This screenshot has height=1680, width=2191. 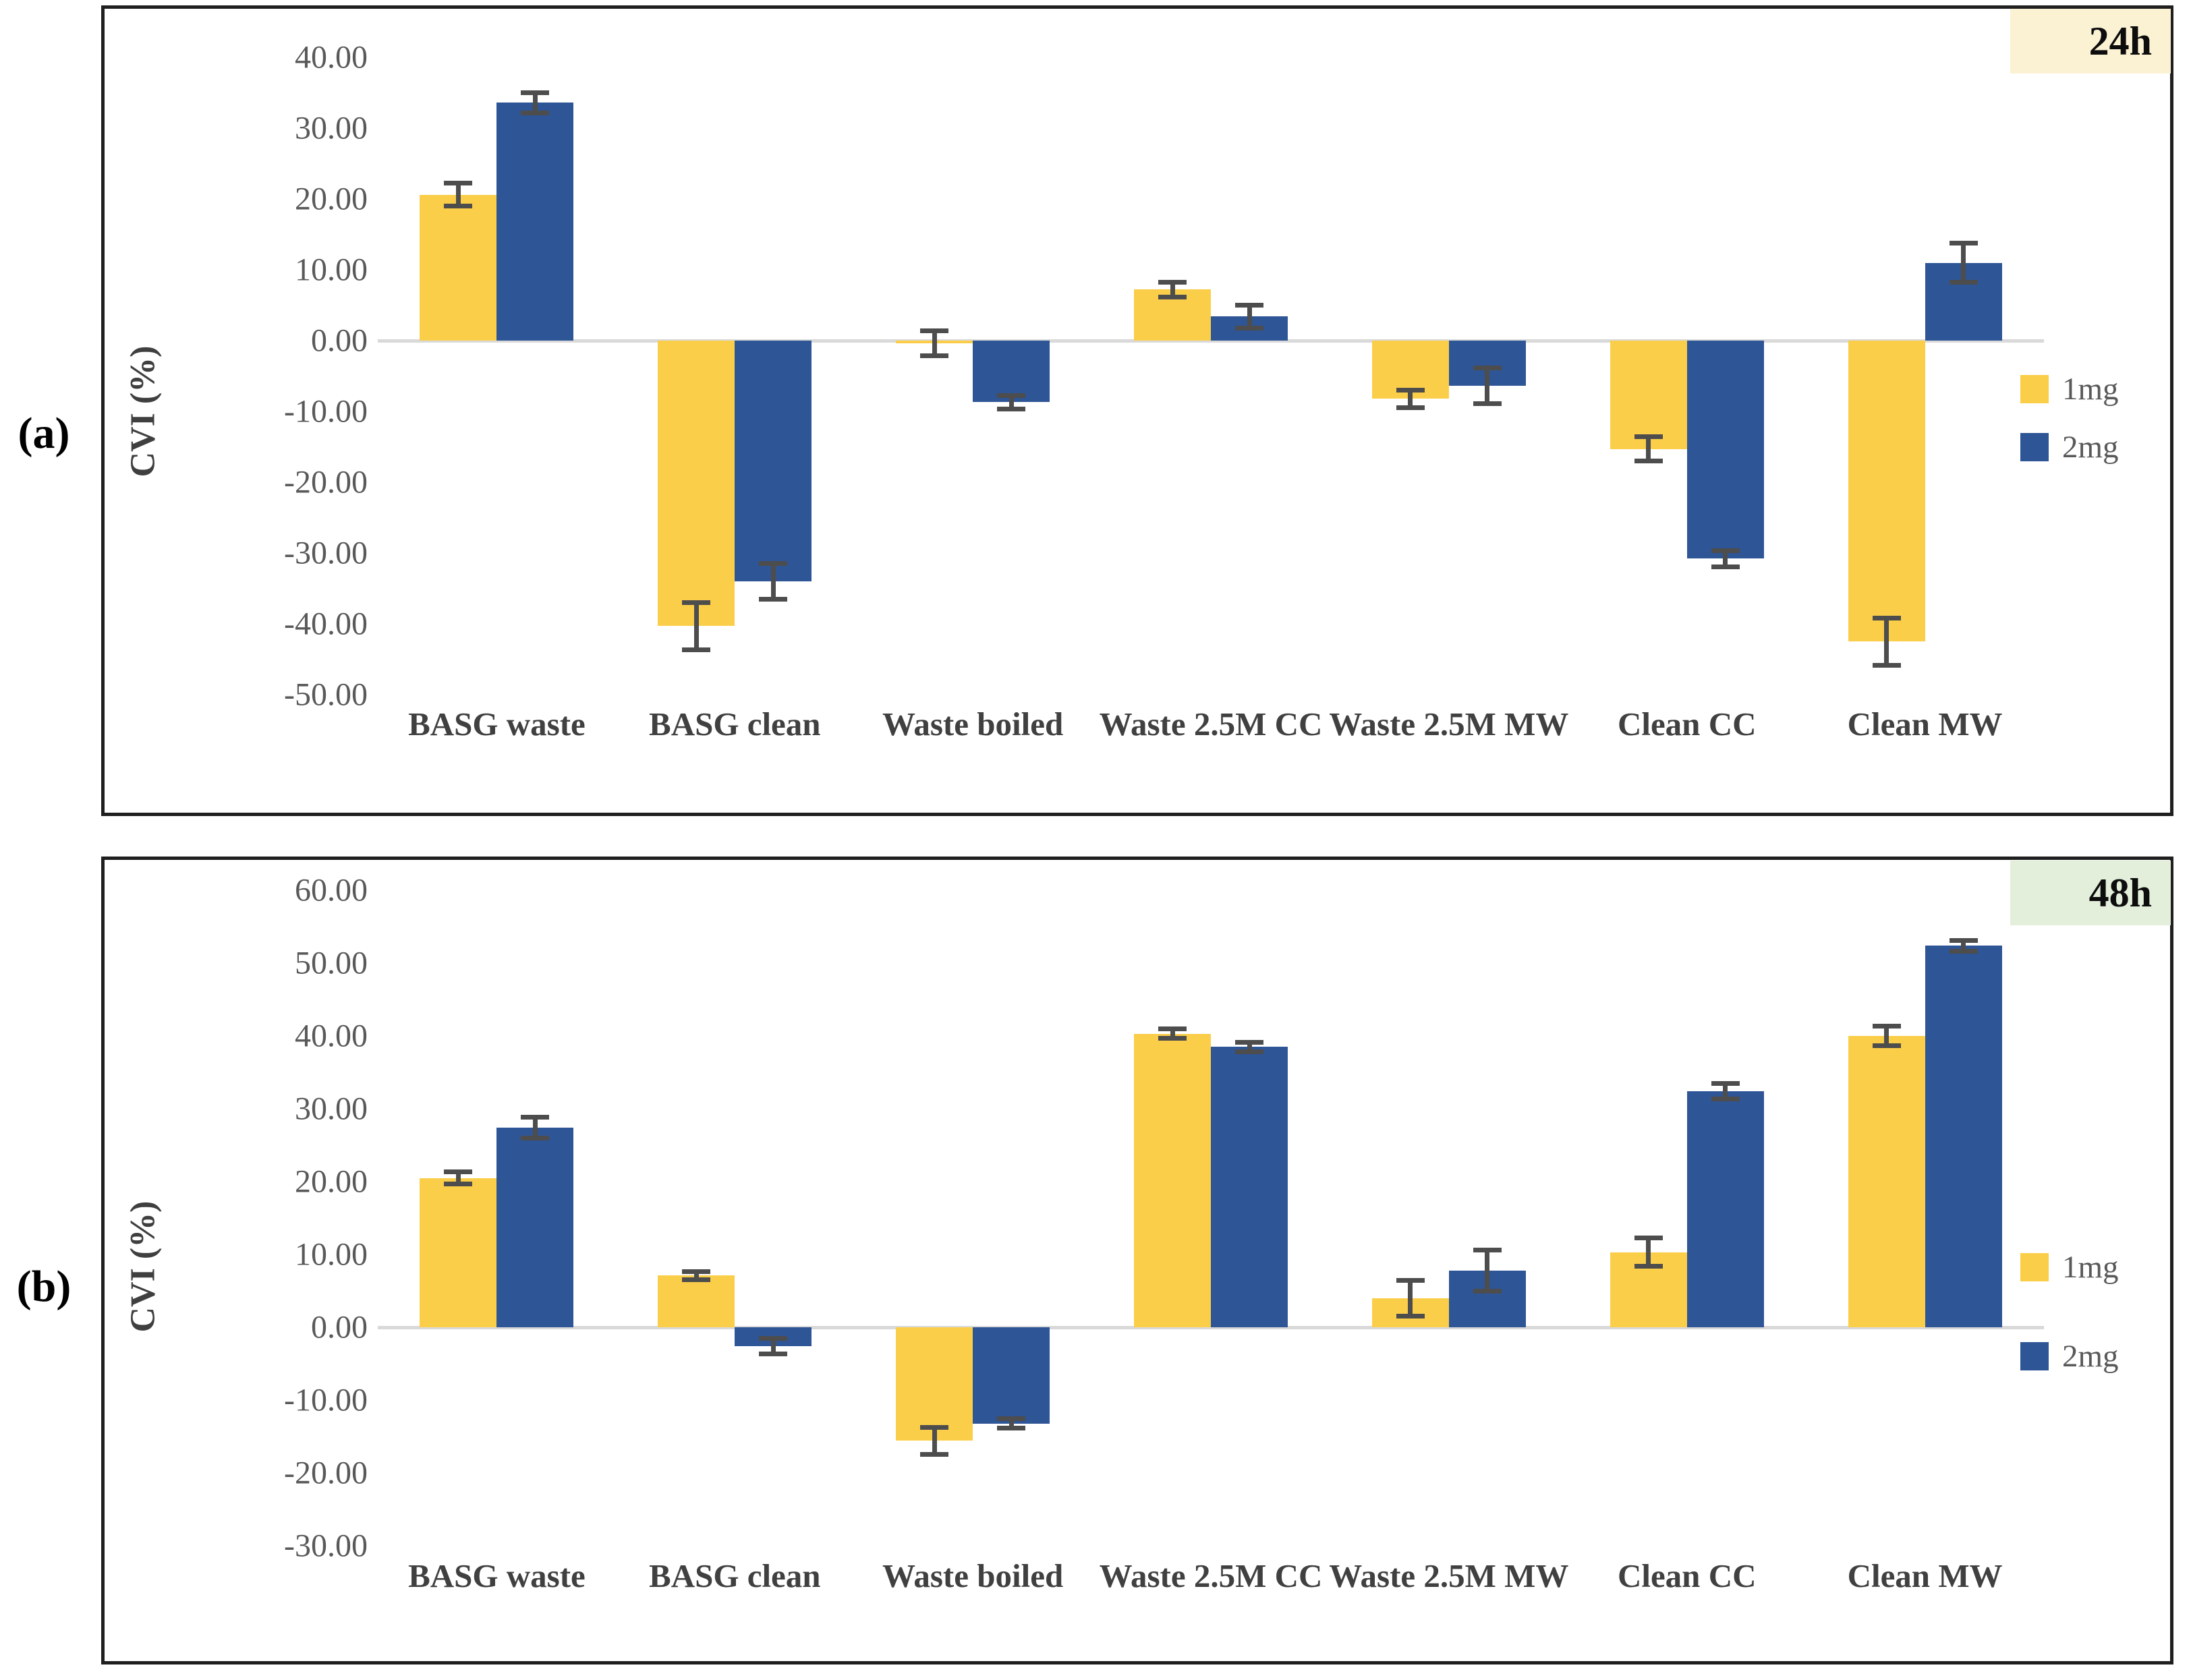 What do you see at coordinates (331, 270) in the screenshot?
I see `y-tick-label: 10.00` at bounding box center [331, 270].